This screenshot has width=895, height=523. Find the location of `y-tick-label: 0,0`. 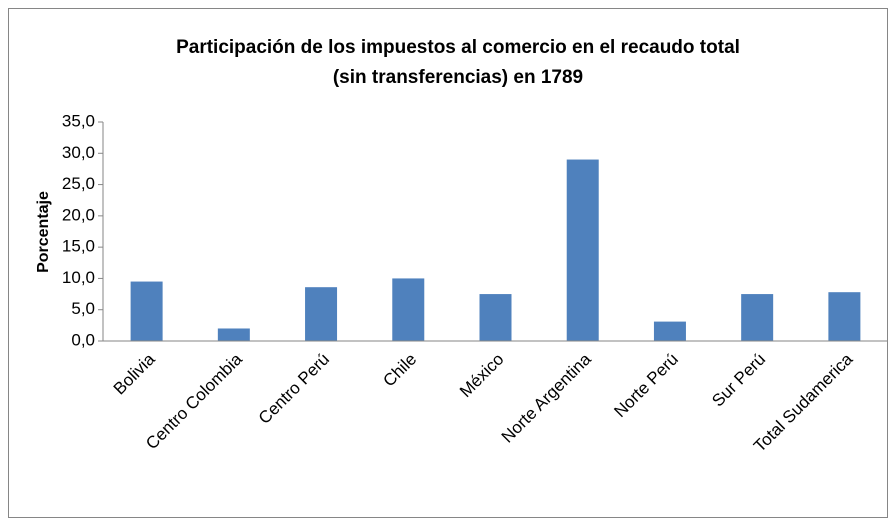

y-tick-label: 0,0 is located at coordinates (83, 339).